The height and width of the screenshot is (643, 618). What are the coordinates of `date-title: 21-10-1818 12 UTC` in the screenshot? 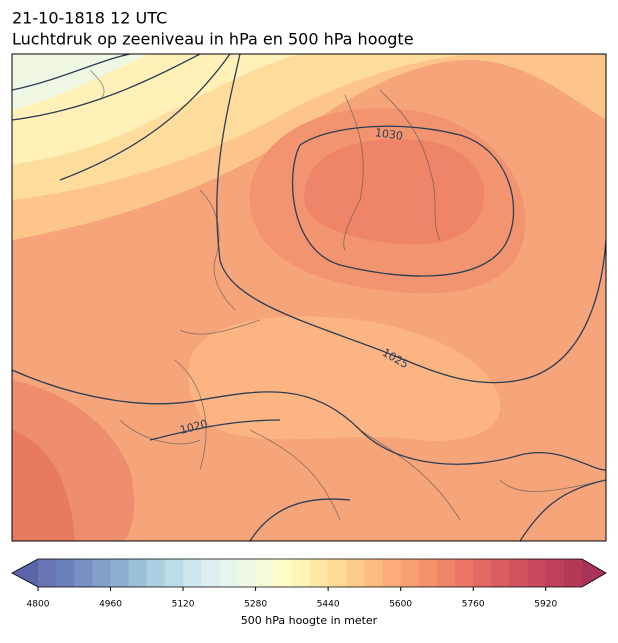 It's located at (89, 18).